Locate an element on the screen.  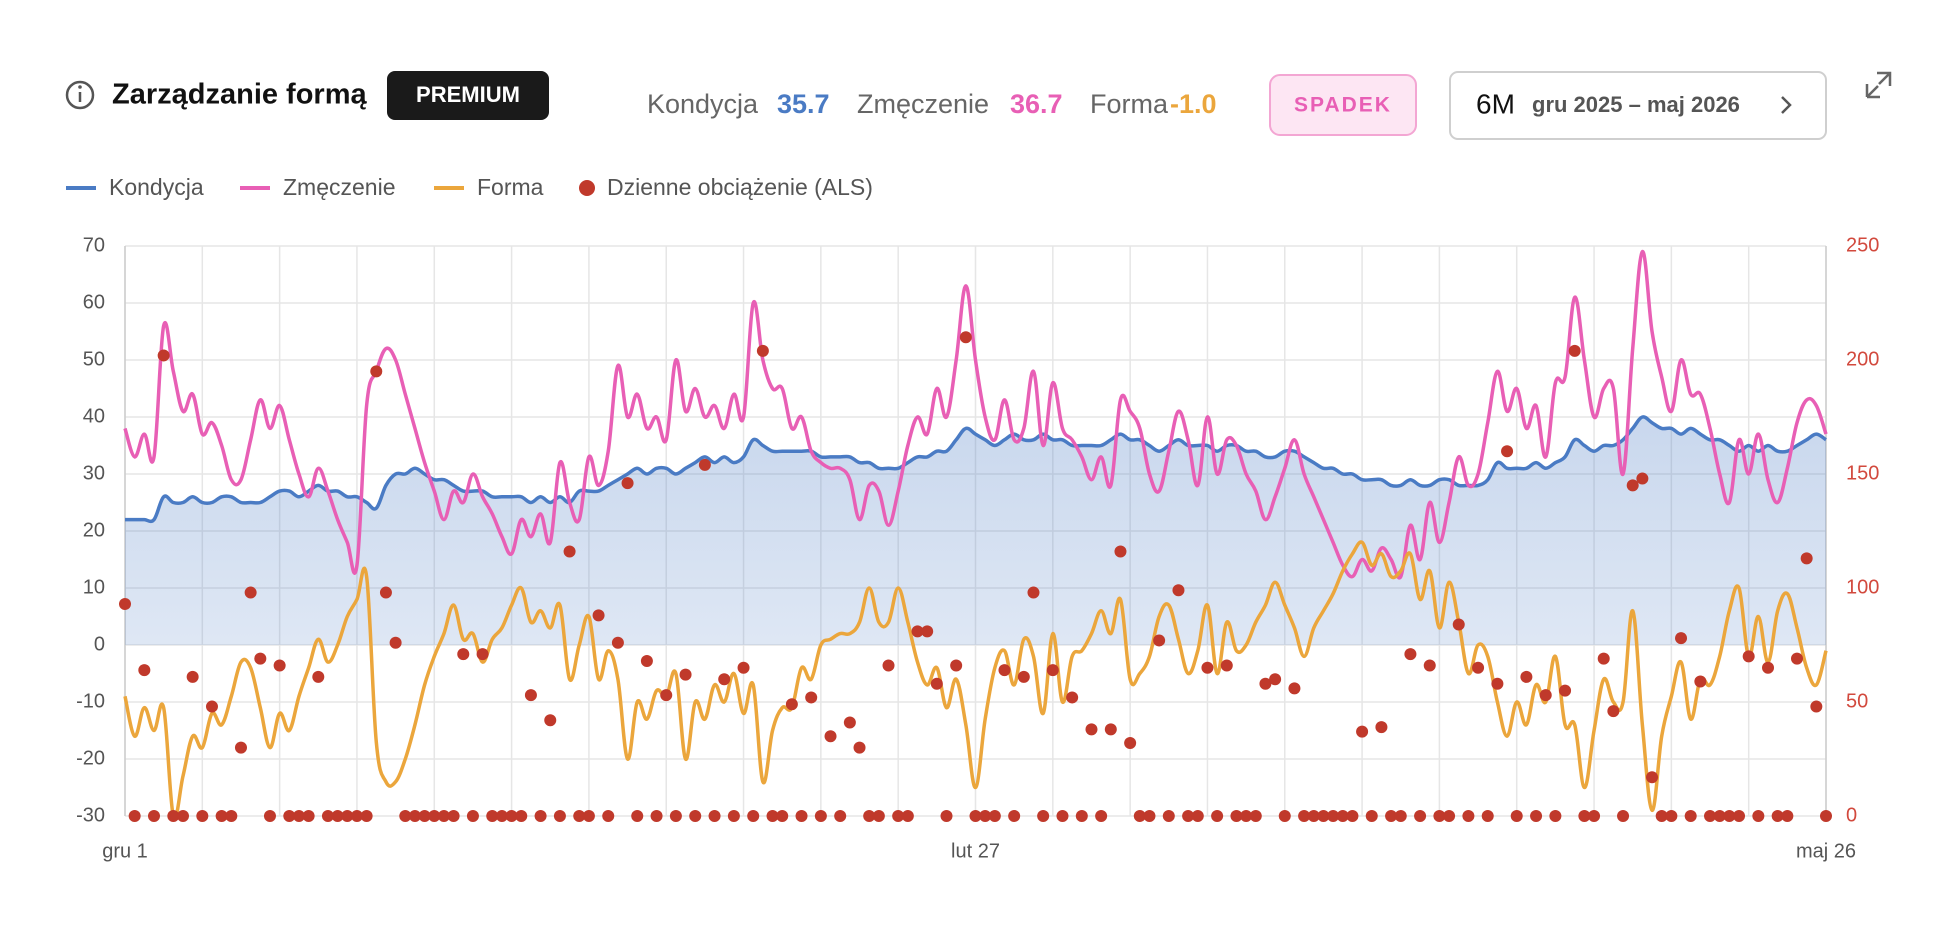
y-tick-label: 50 is located at coordinates (94, 359).